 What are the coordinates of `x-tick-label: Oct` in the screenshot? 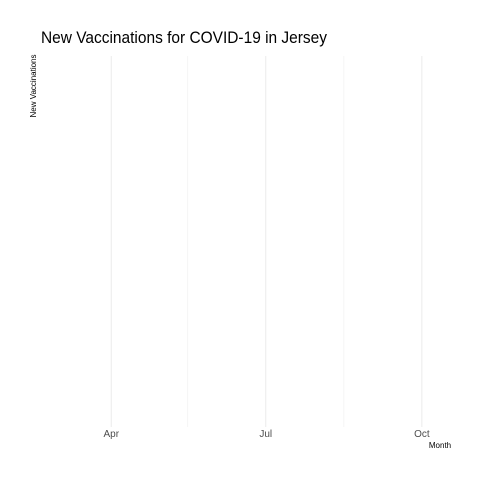 It's located at (422, 434).